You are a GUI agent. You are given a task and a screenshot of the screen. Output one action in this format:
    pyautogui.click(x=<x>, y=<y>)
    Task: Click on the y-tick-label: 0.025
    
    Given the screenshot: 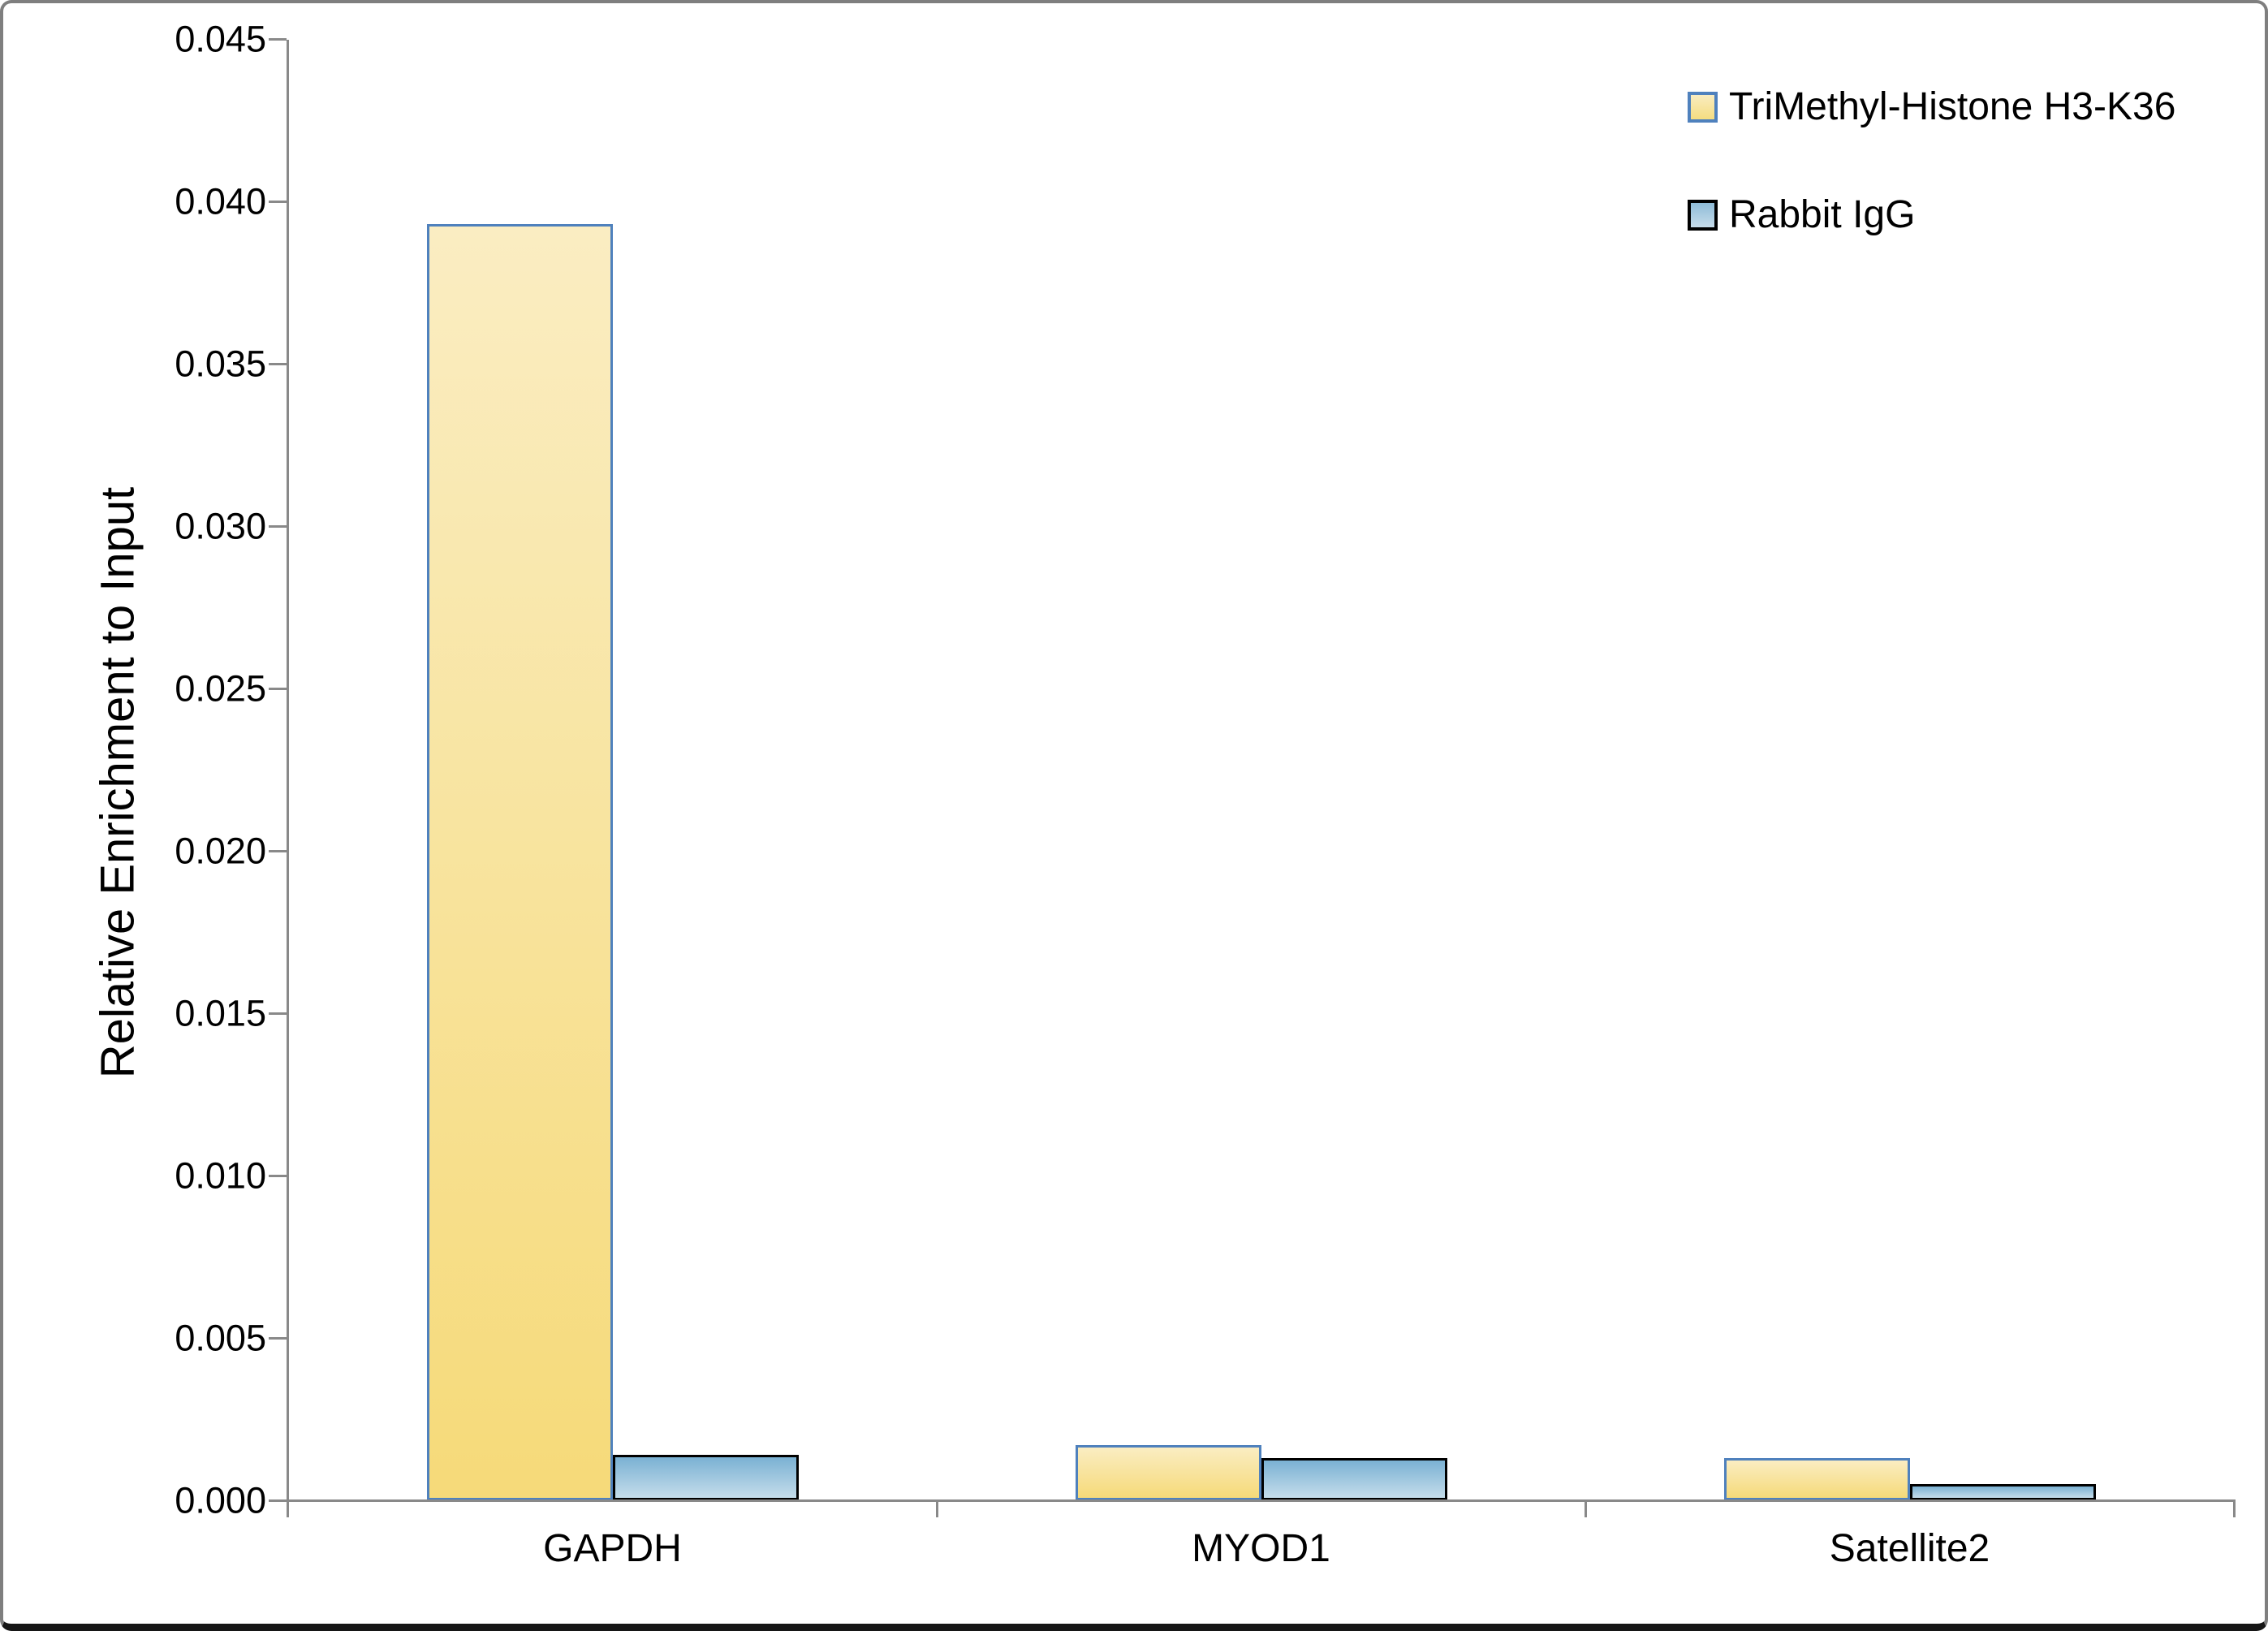 What is the action you would take?
    pyautogui.click(x=221, y=688)
    